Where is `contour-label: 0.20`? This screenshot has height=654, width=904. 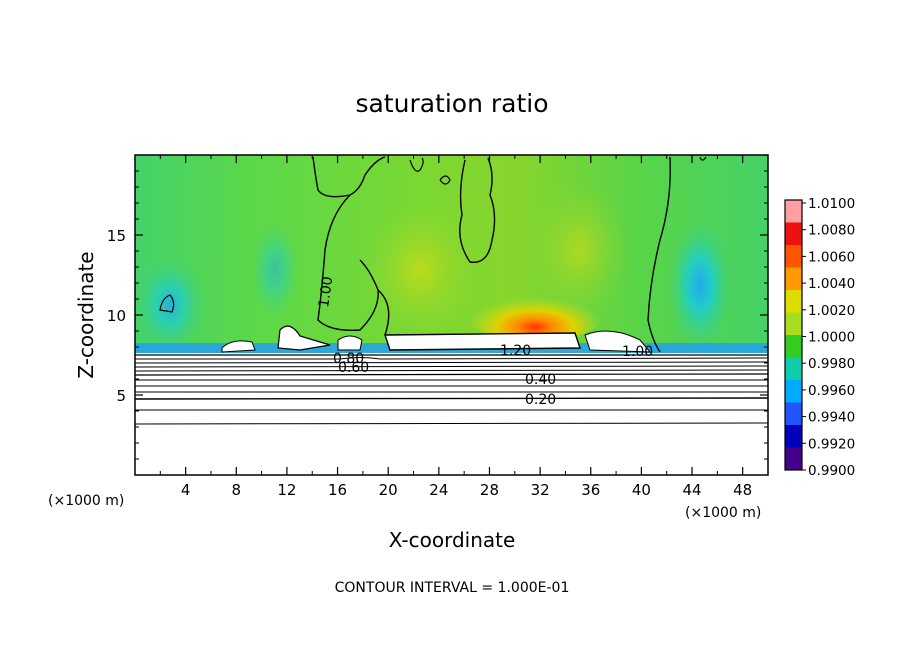
contour-label: 0.20 is located at coordinates (540, 400).